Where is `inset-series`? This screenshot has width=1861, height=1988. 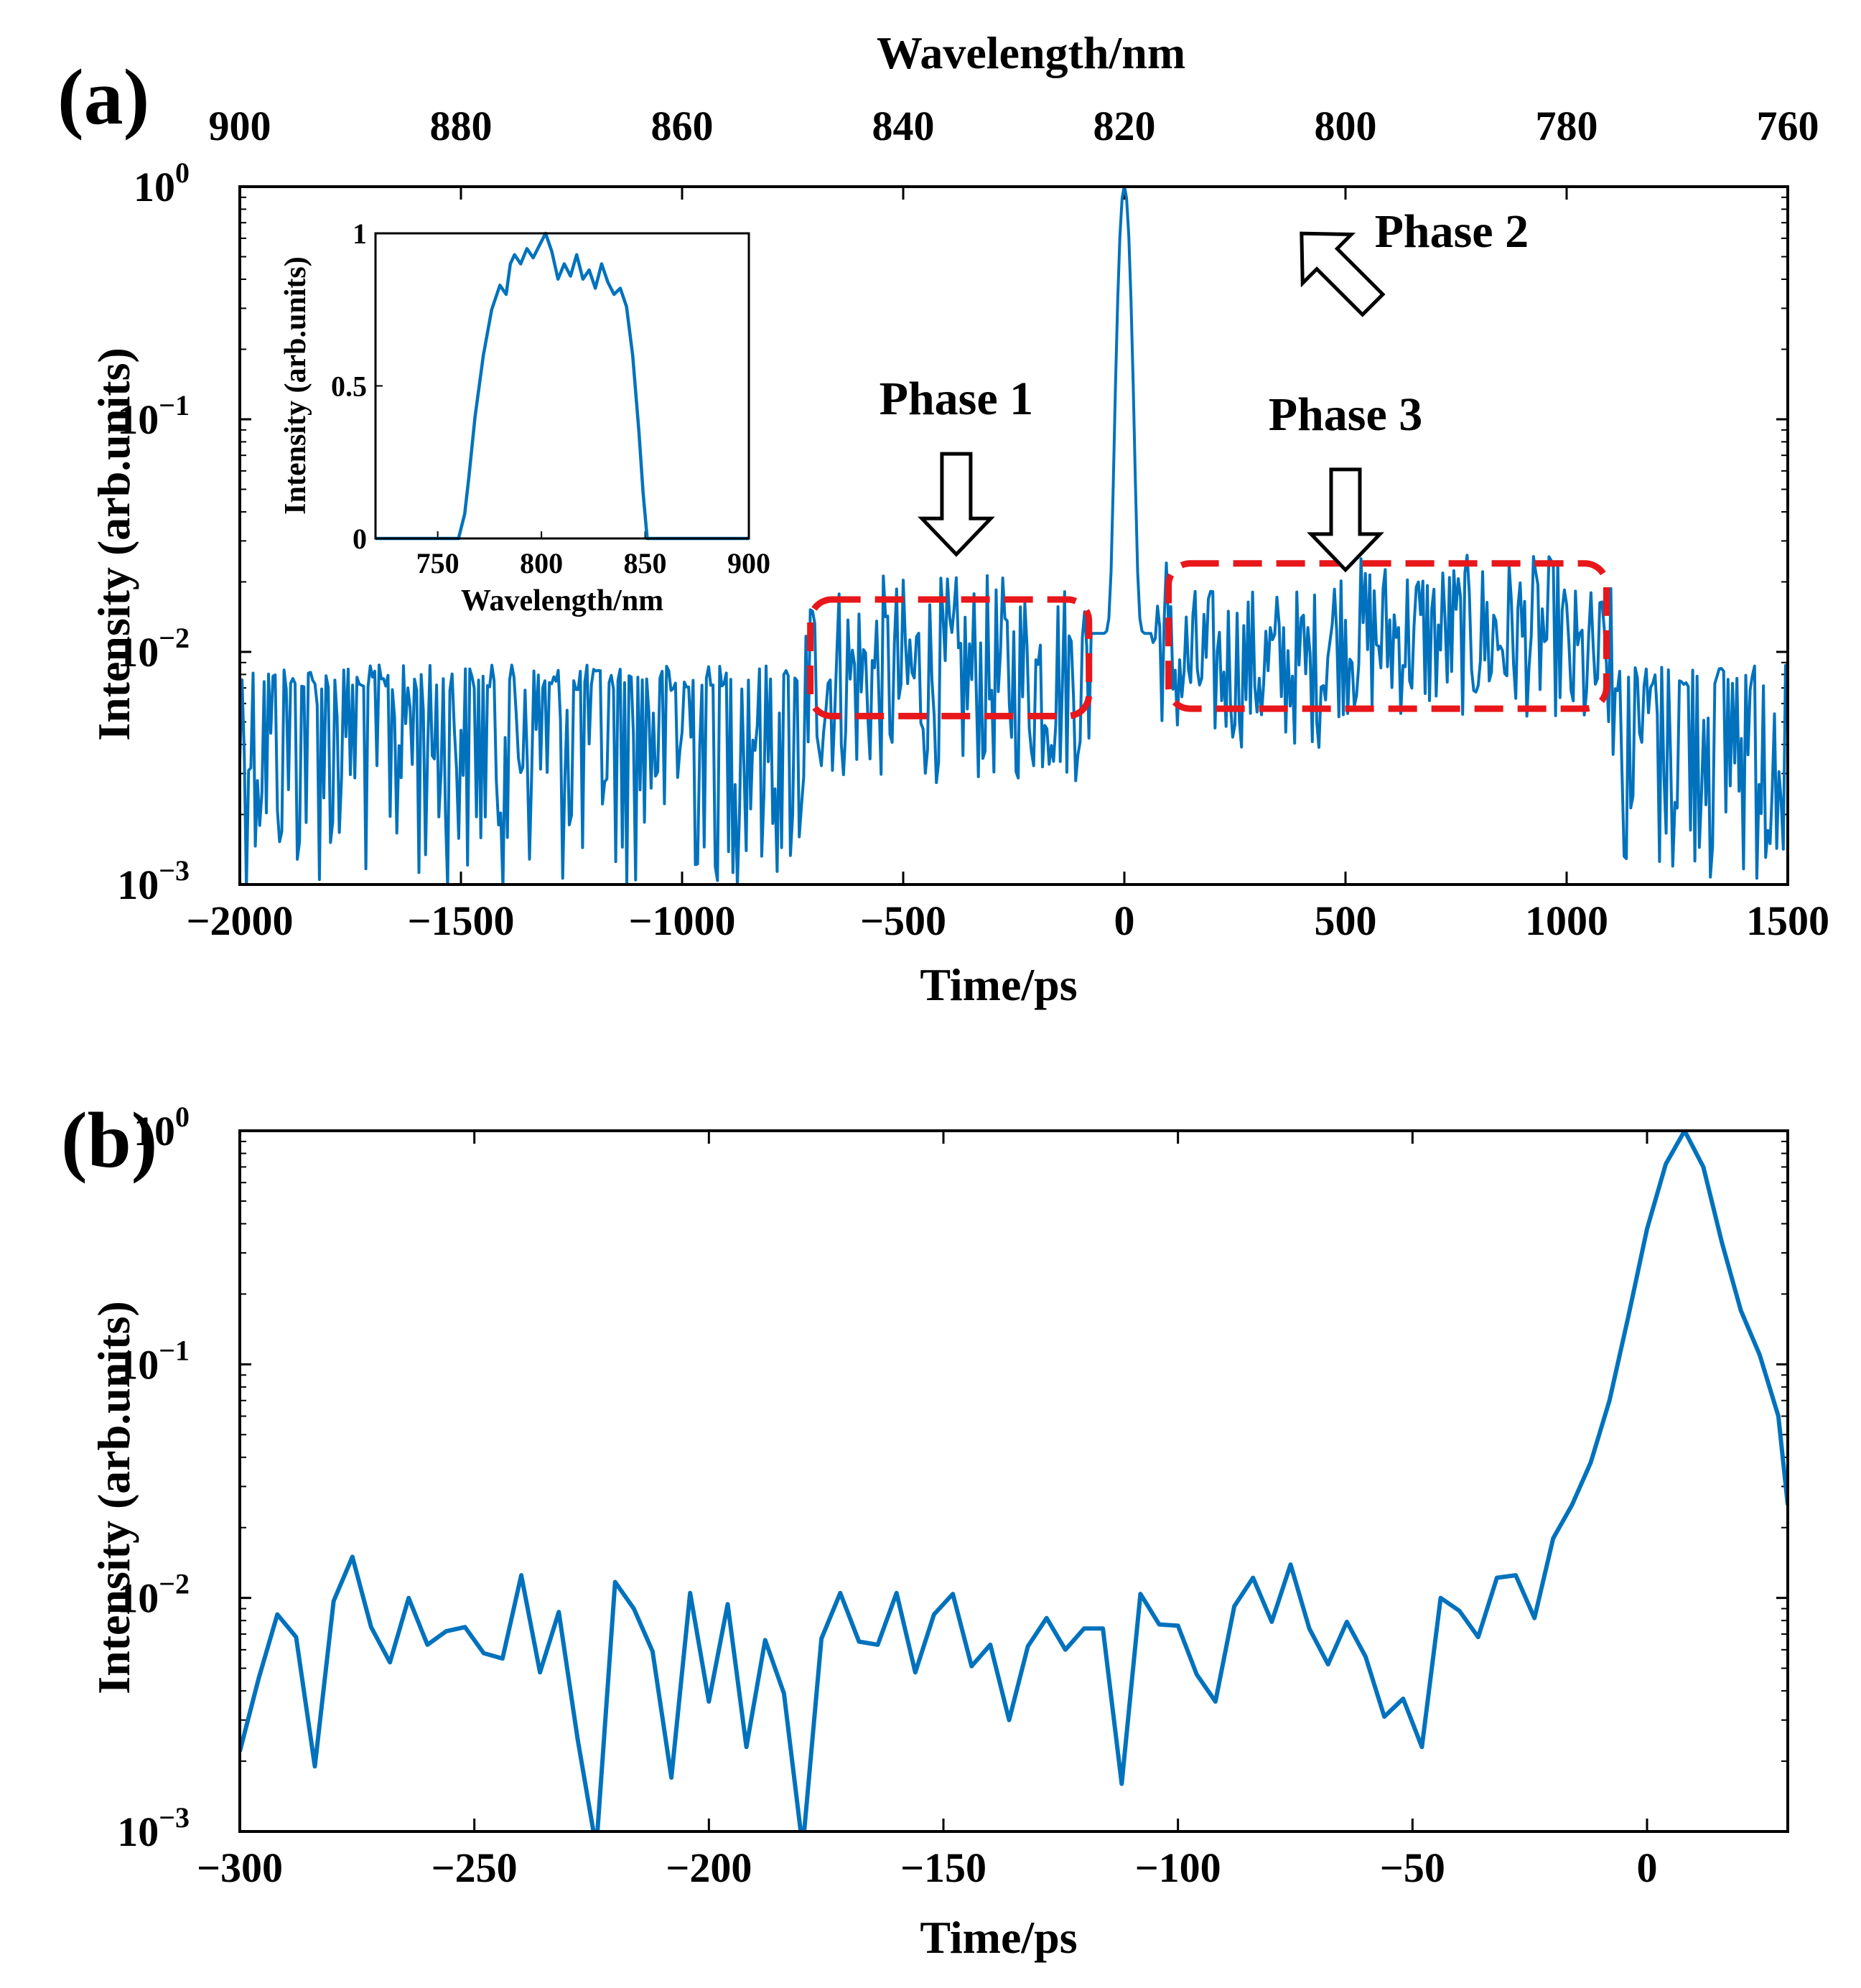 inset-series is located at coordinates (563, 386).